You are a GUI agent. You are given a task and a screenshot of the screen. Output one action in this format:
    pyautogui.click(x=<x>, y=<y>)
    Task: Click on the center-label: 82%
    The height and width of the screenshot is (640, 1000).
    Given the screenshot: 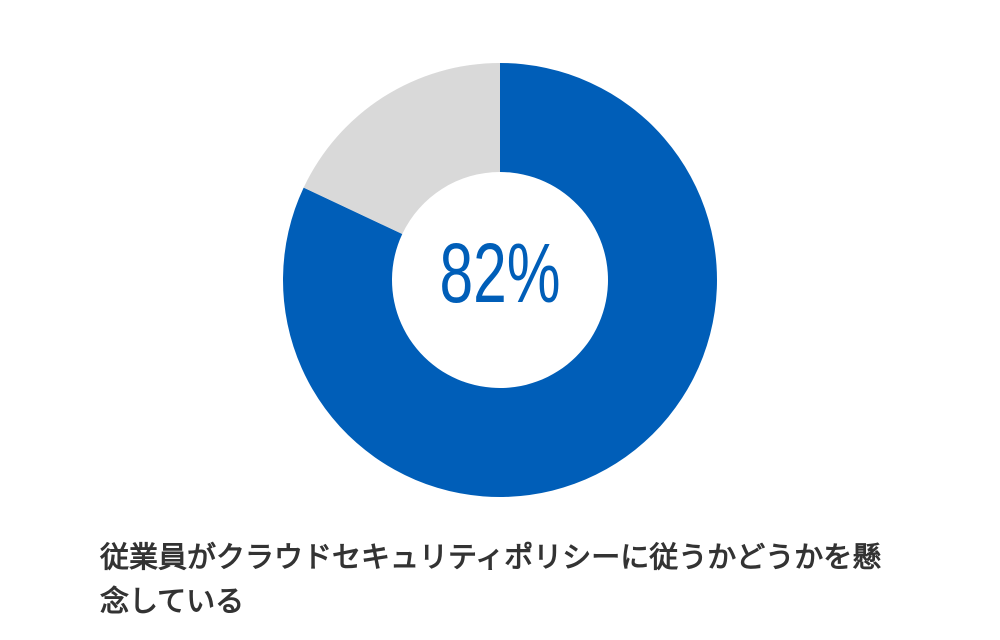 What is the action you would take?
    pyautogui.click(x=499, y=273)
    